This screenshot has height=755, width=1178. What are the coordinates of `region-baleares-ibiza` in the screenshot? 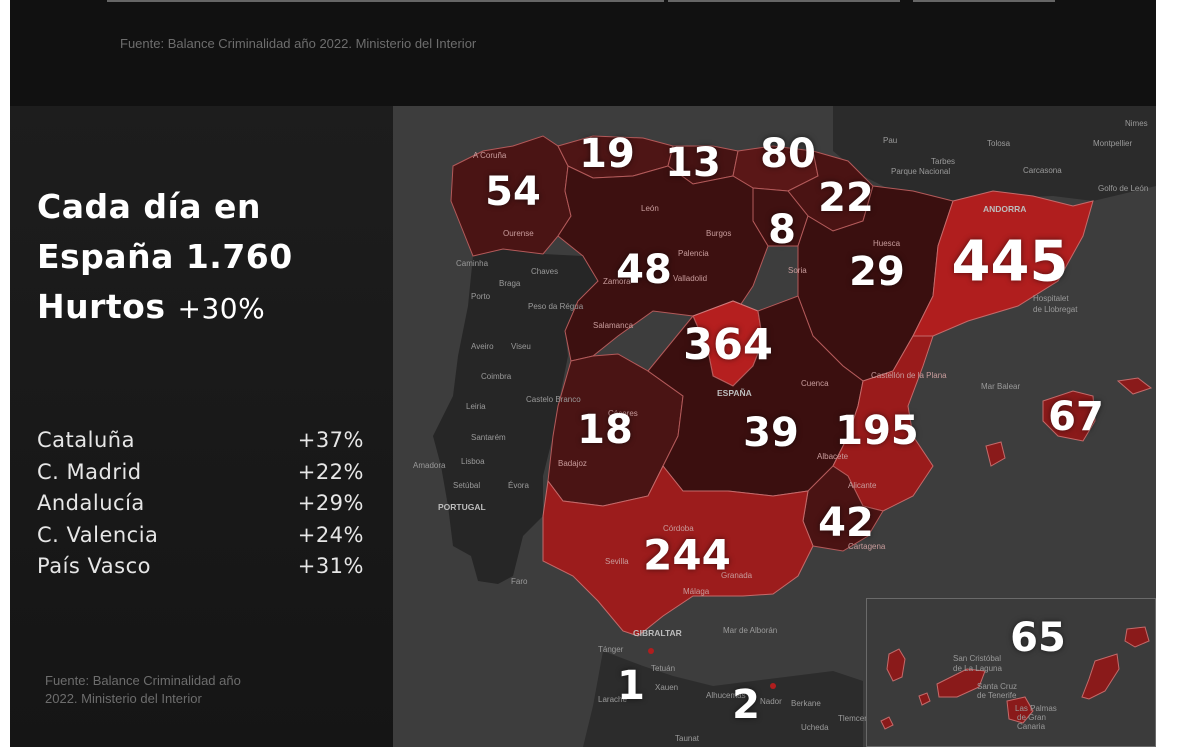 It's located at (995, 454).